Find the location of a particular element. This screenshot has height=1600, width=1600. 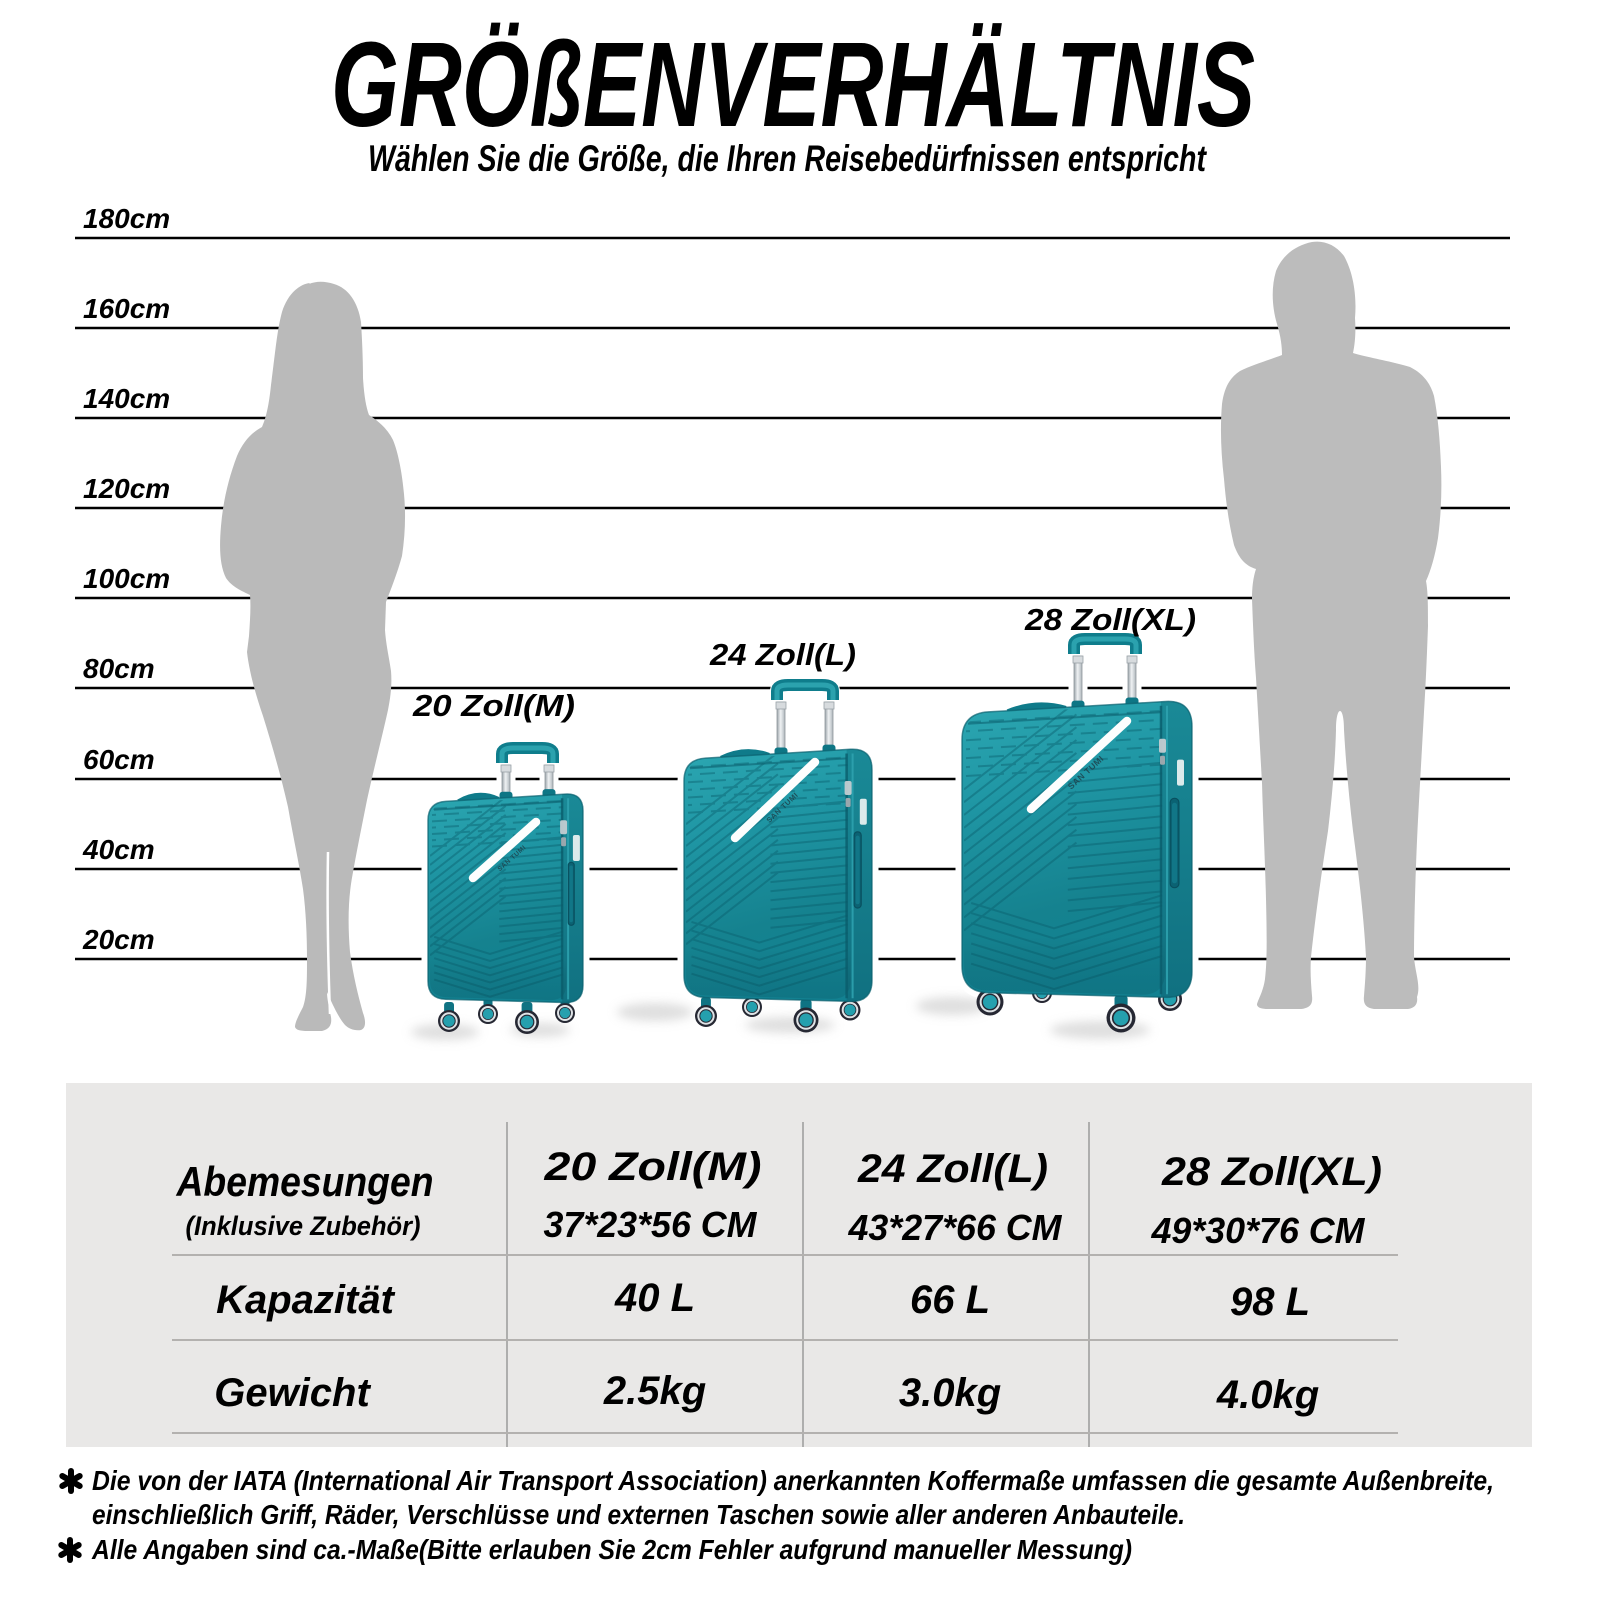

svg-text: 3.0kg is located at coordinates (950, 1393).